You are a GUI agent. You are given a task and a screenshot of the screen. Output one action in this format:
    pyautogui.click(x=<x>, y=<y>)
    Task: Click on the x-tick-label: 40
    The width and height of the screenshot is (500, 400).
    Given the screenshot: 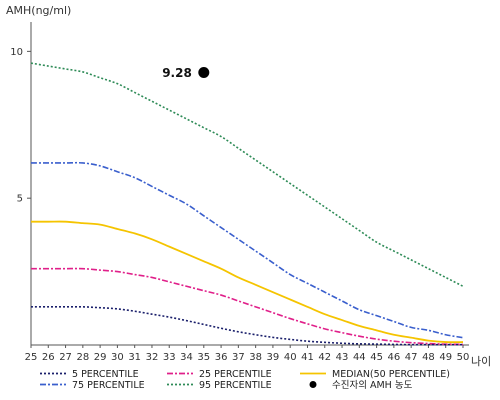 What is the action you would take?
    pyautogui.click(x=290, y=357)
    